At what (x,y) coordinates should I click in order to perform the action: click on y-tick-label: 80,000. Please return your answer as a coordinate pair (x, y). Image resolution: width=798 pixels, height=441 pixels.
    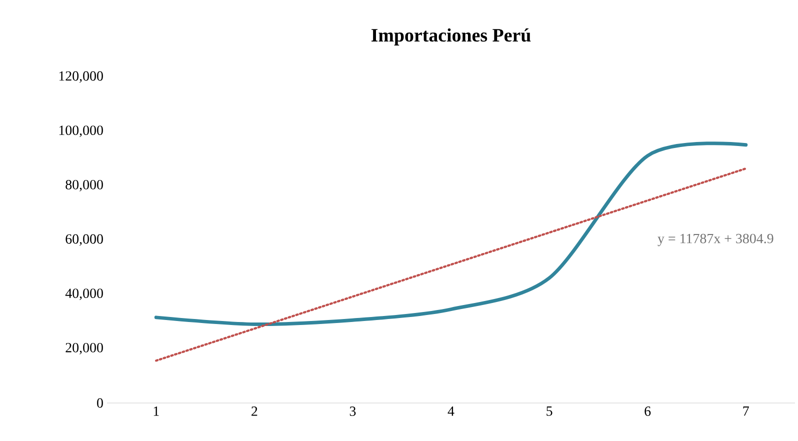
    Looking at the image, I should click on (84, 186).